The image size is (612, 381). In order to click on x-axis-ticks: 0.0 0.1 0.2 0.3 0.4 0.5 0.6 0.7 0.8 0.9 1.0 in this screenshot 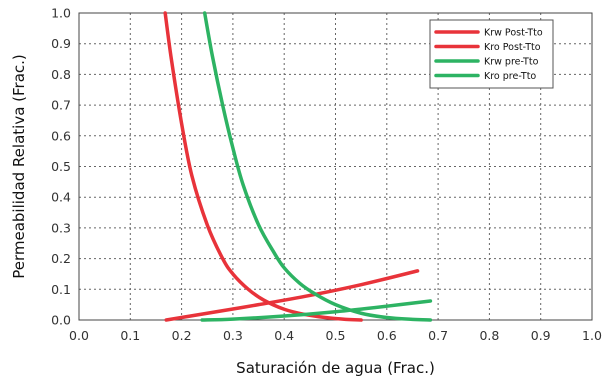, I will do `click(335, 335)`.